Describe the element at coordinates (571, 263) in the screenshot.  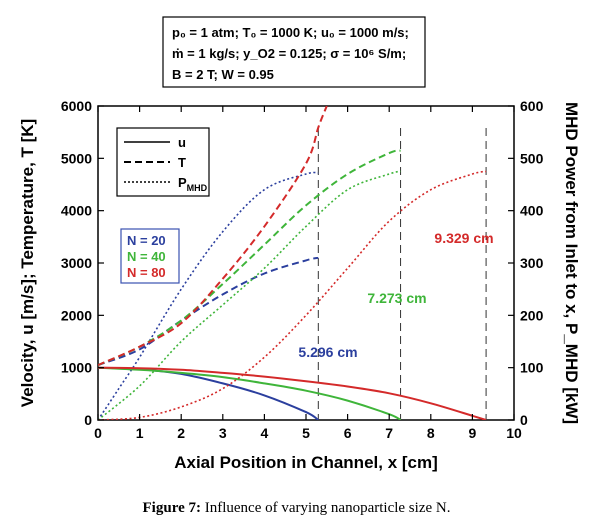
I see `y-right-axis-title: MHD Power from Inlet to x, P_MHD [kW]` at that location.